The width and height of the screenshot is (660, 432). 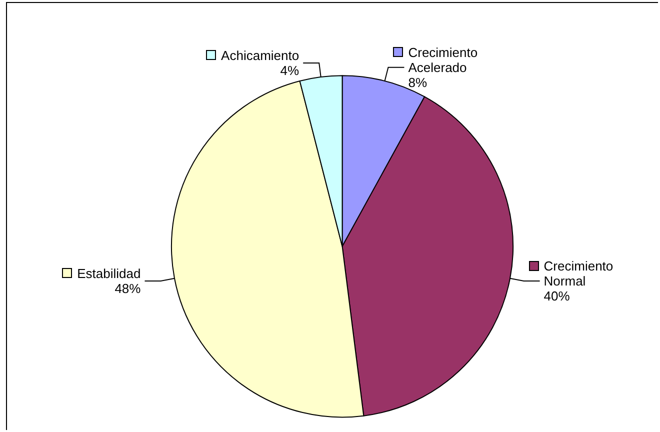 What do you see at coordinates (260, 56) in the screenshot?
I see `legend-label: Achicamiento` at bounding box center [260, 56].